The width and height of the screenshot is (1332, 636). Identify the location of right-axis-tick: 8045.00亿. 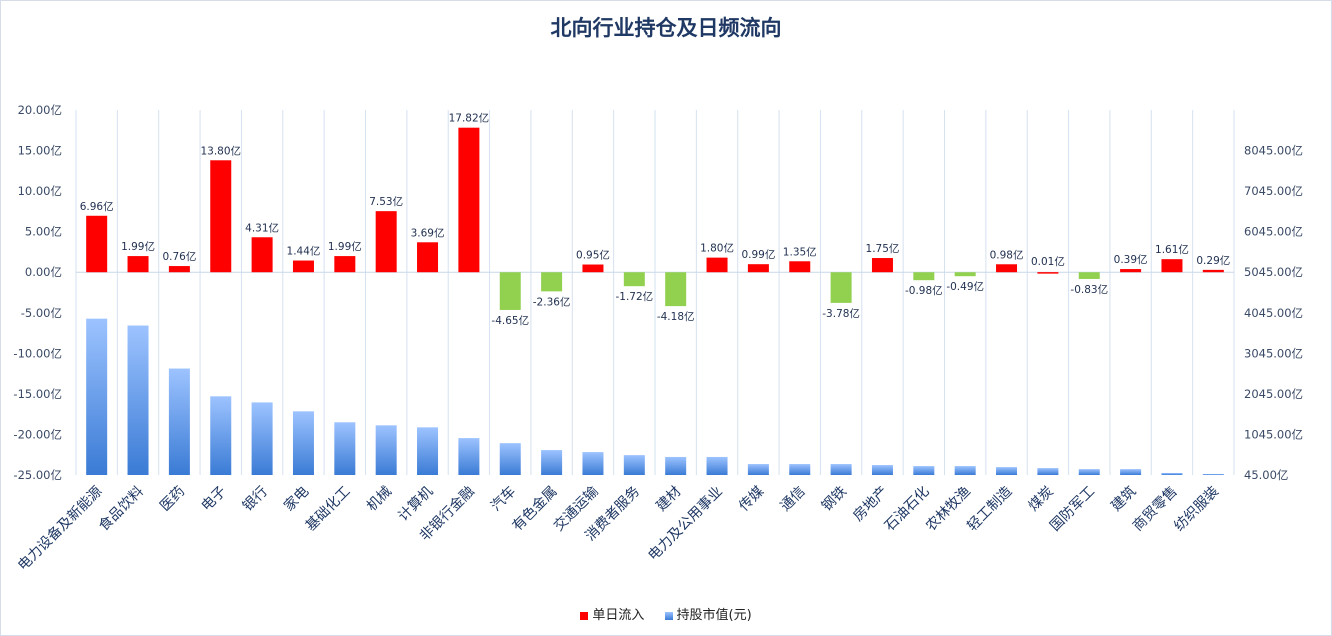
(1273, 151).